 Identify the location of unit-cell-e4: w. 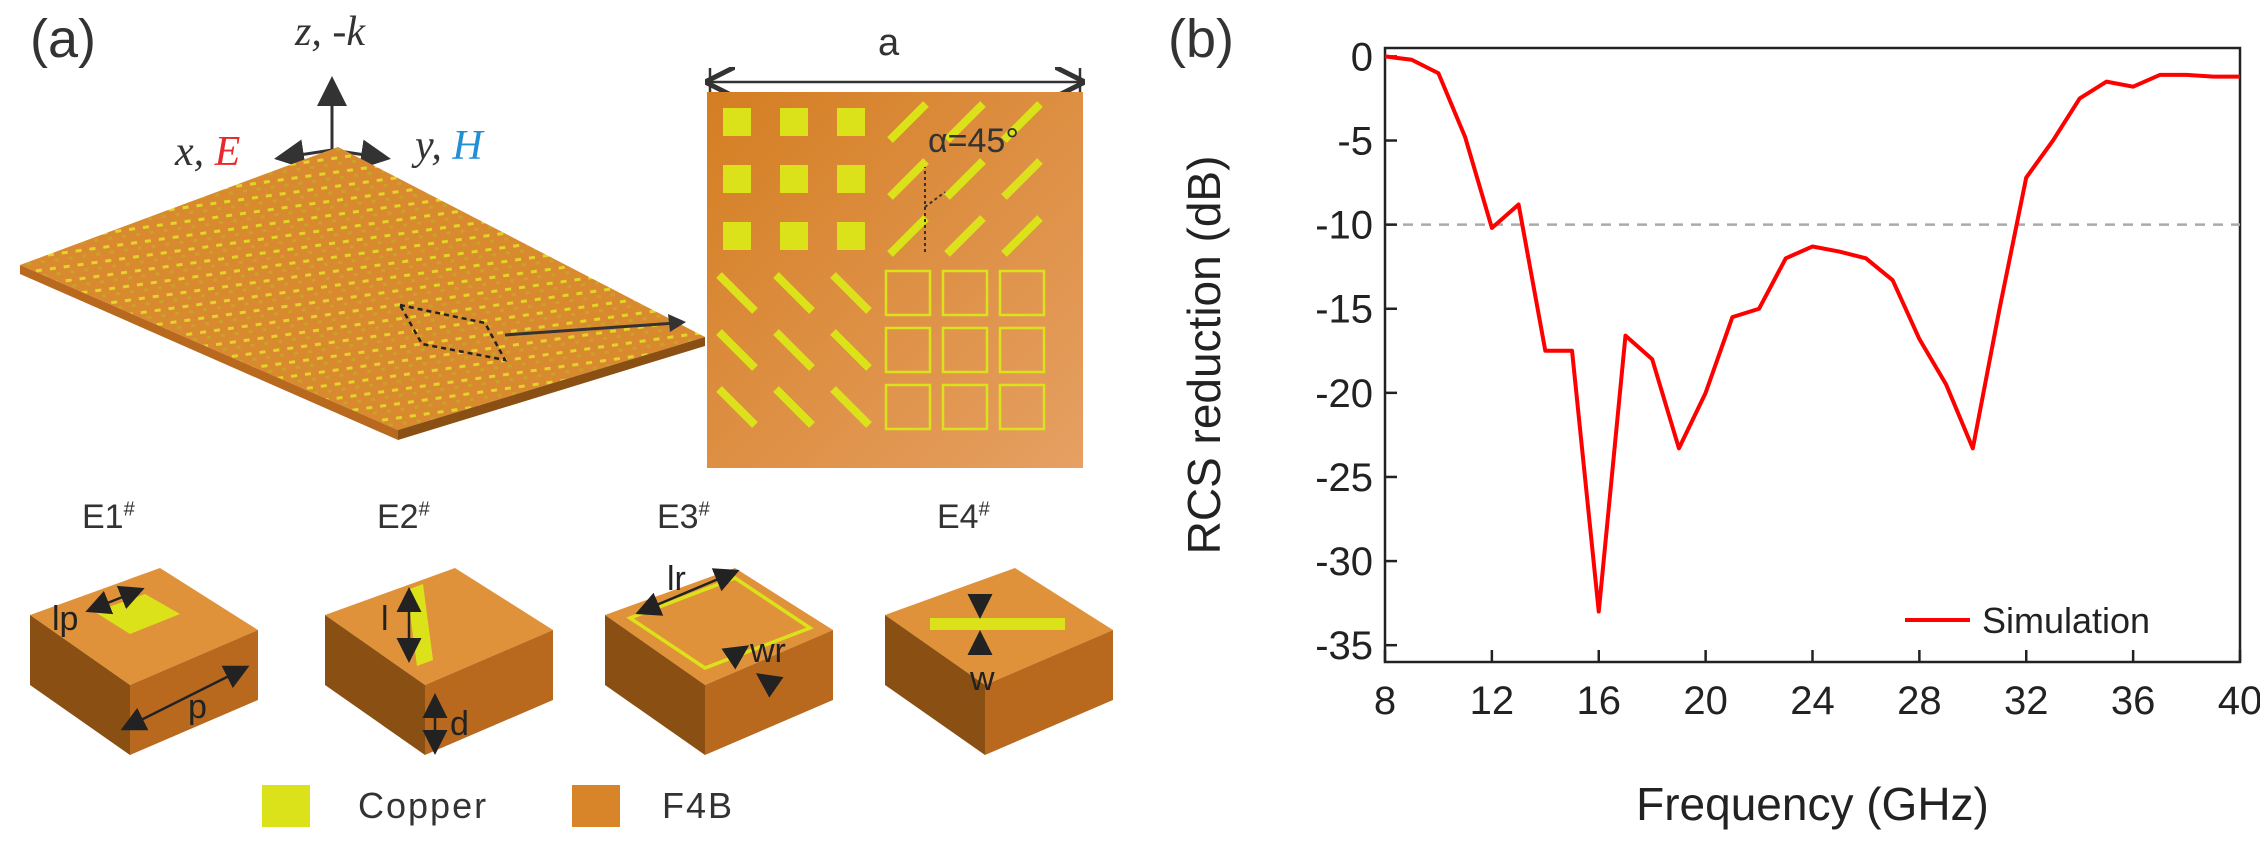
(999, 661).